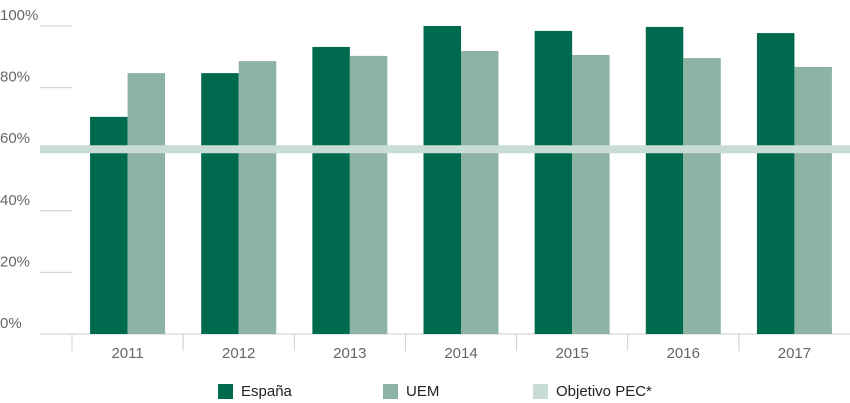 This screenshot has height=403, width=850. I want to click on legend-label: Objetivo PEC*, so click(604, 391).